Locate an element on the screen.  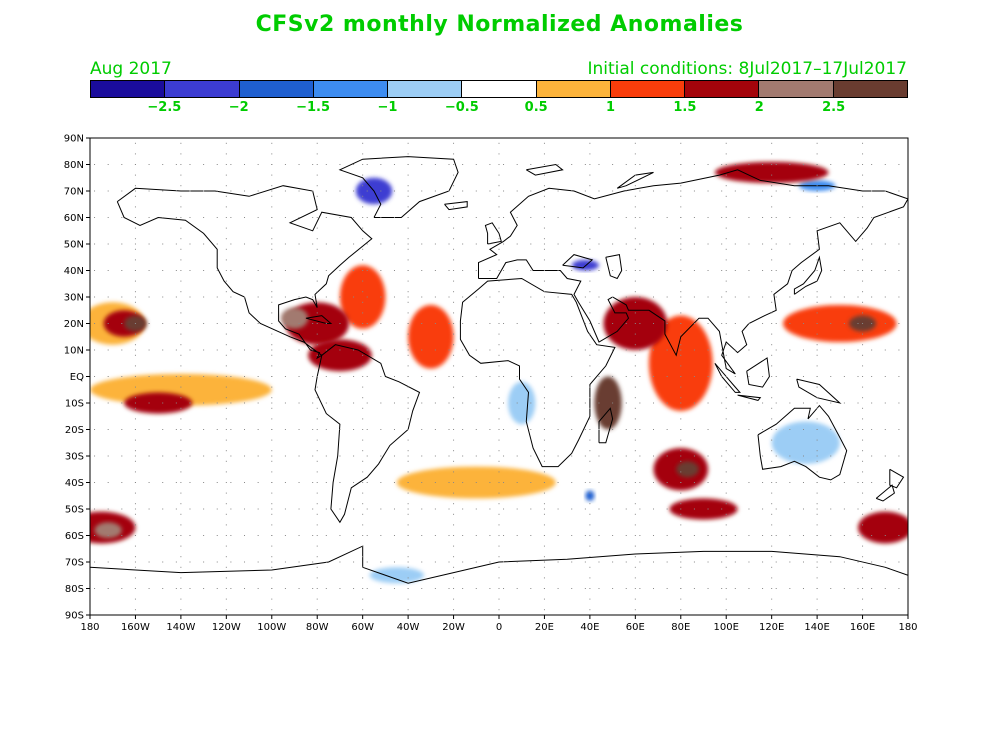
lon-label: 100W is located at coordinates (271, 627).